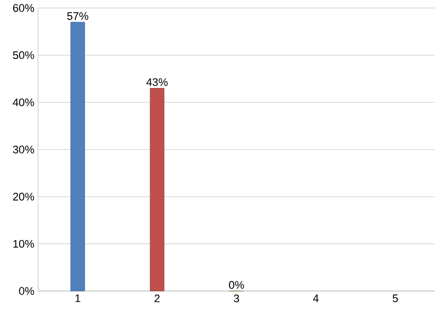 This screenshot has width=441, height=326. What do you see at coordinates (23, 55) in the screenshot?
I see `y-tick-label: 50%` at bounding box center [23, 55].